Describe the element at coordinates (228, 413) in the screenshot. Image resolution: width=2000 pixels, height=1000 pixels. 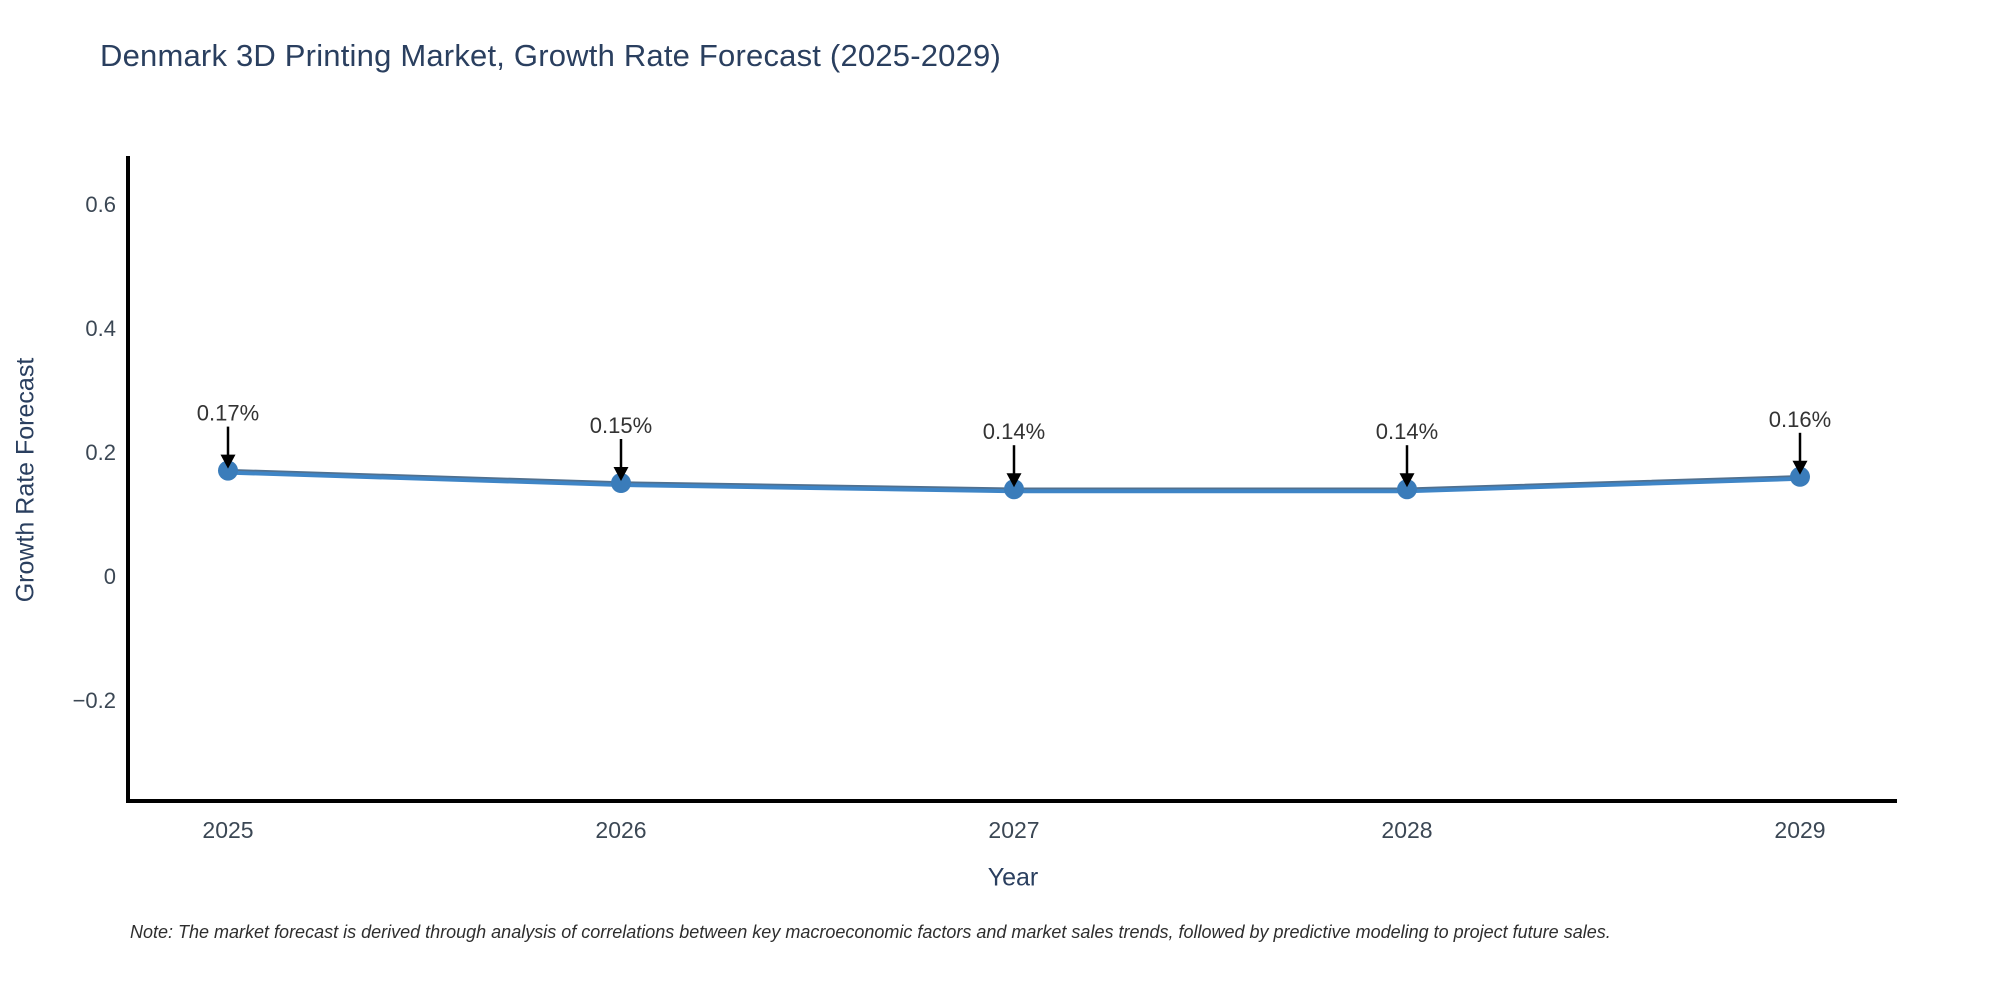
I see `data-point-label: 0.17%` at that location.